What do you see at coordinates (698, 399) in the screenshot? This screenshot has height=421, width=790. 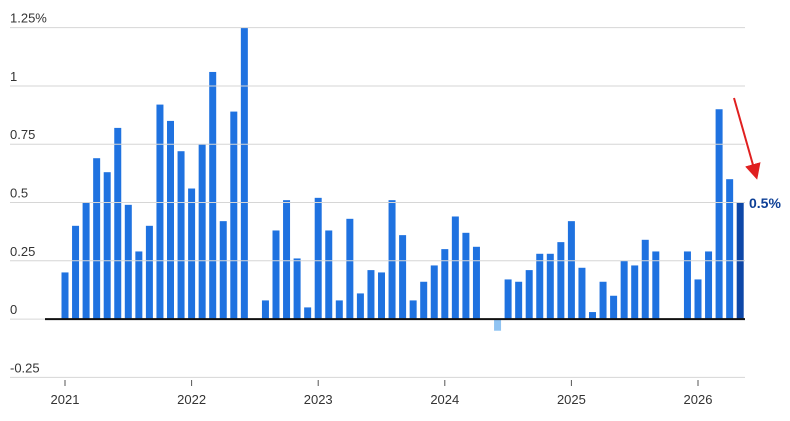 I see `x-tick-label: 2026` at bounding box center [698, 399].